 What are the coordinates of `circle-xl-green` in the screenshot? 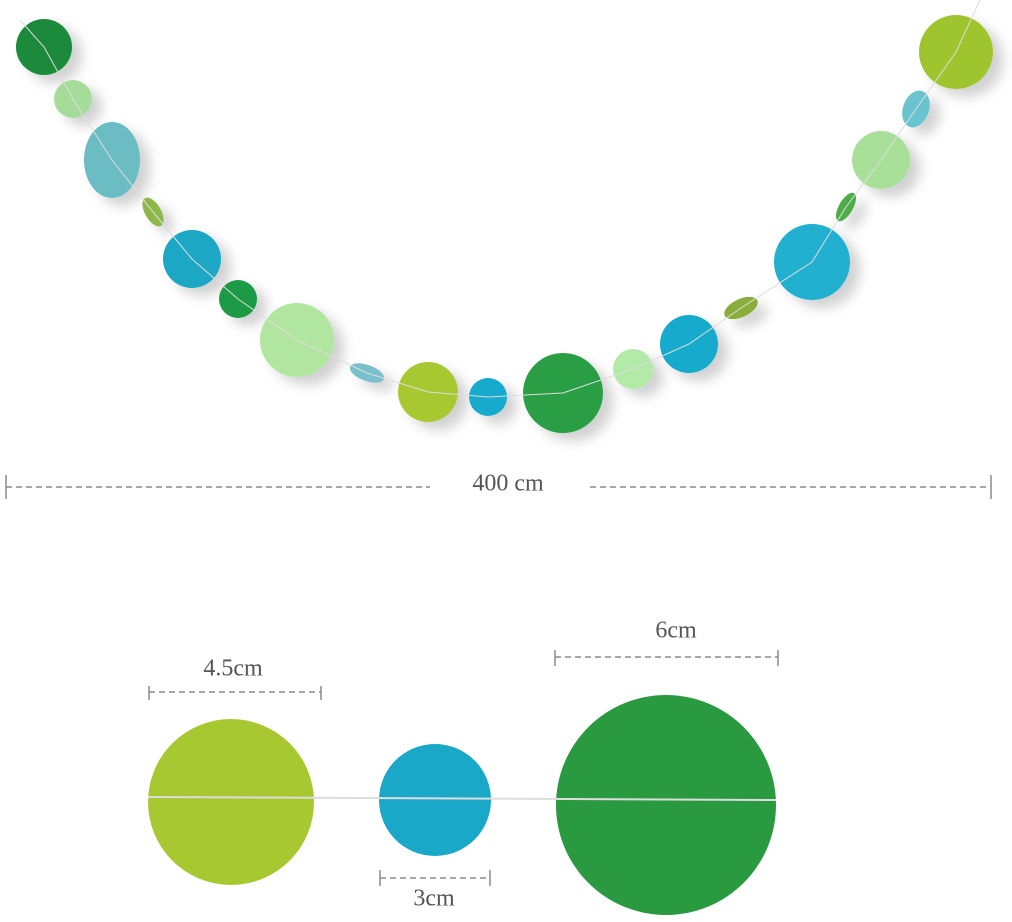 It's located at (666, 805).